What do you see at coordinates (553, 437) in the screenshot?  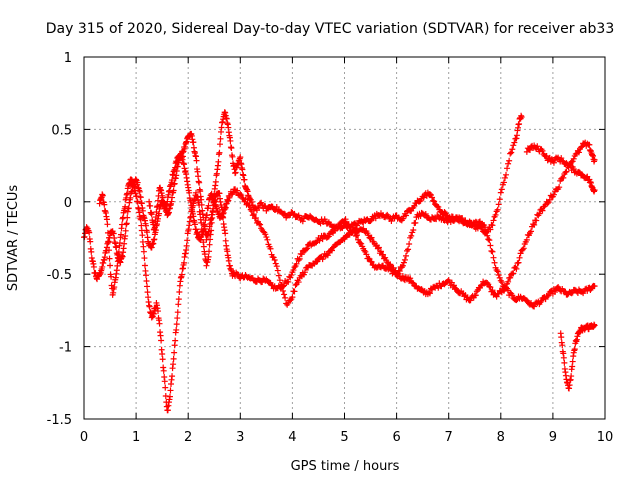 I see `x-tick-label: 9` at bounding box center [553, 437].